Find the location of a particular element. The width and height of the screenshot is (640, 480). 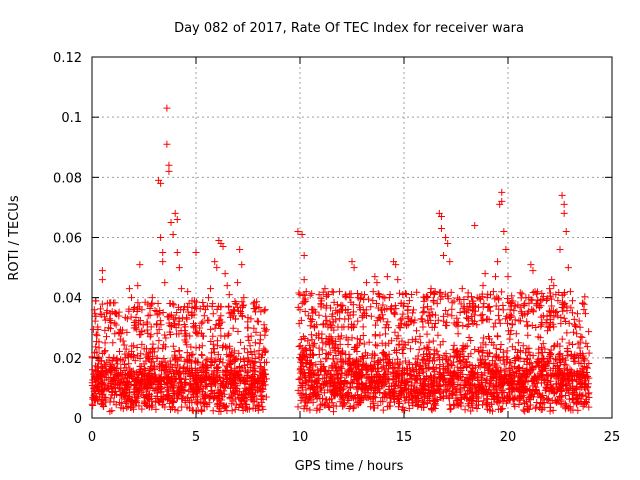

y-tick-label: 0.1 is located at coordinates (71, 118).